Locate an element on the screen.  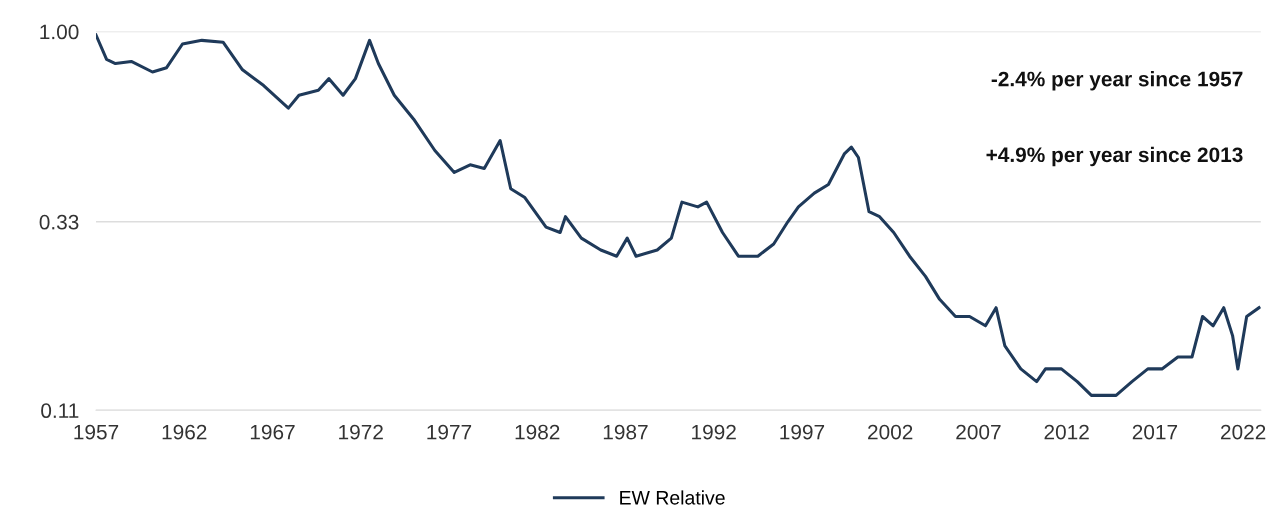
x-tick-label: 2017 is located at coordinates (1155, 432).